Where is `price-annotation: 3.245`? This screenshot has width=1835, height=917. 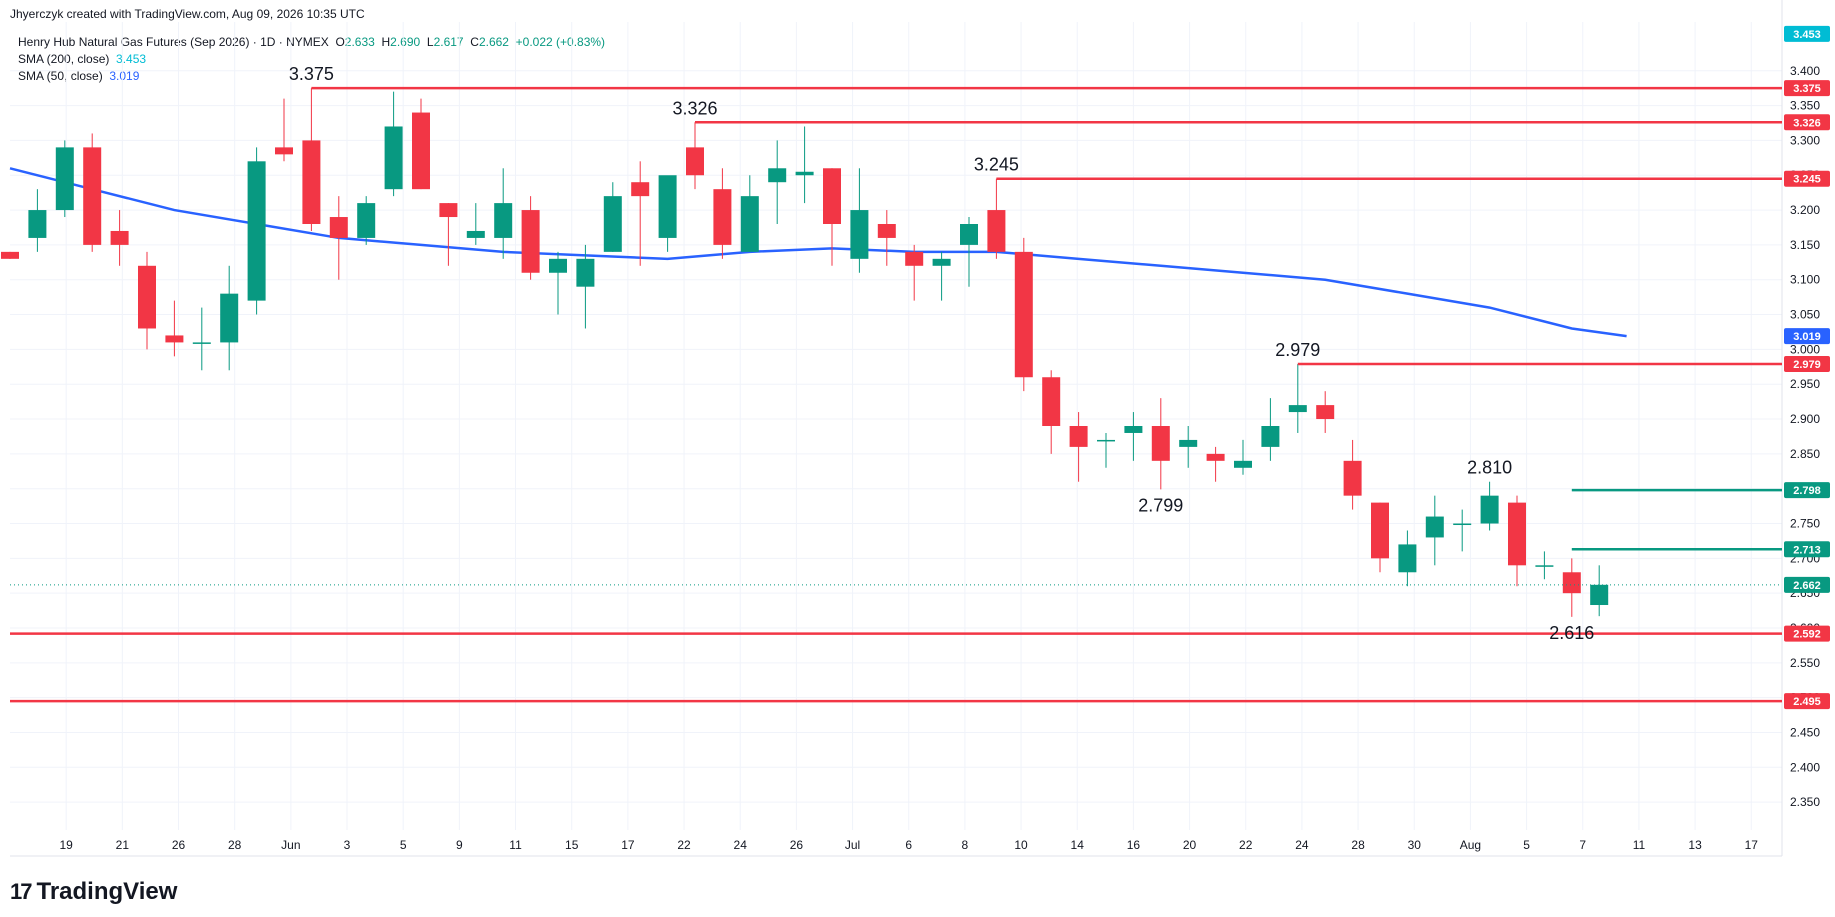 price-annotation: 3.245 is located at coordinates (996, 165).